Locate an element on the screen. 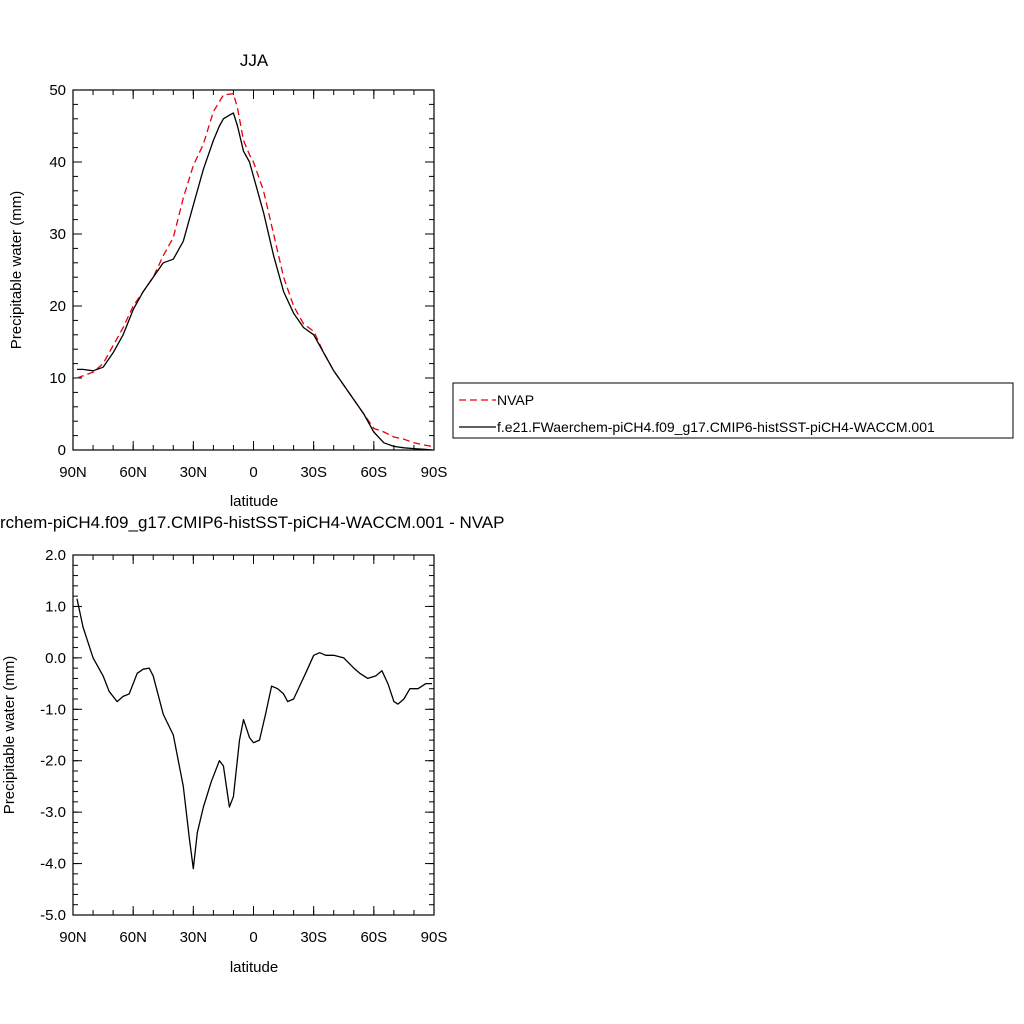 This screenshot has height=1024, width=1024. top-chart-series is located at coordinates (254, 271).